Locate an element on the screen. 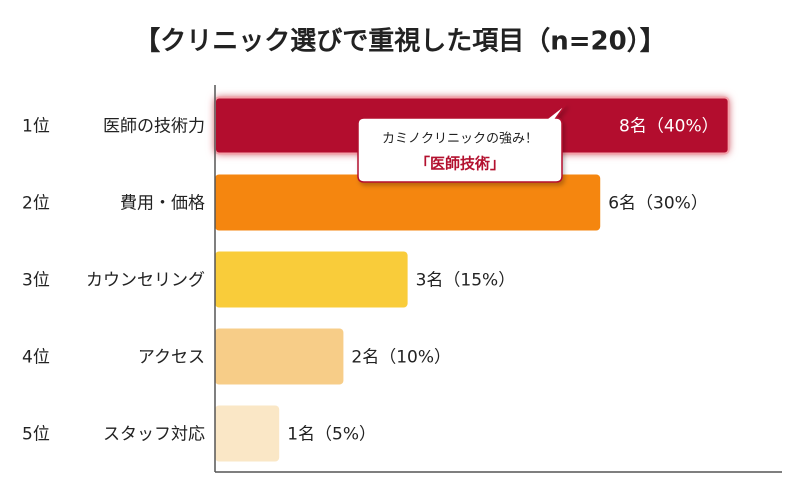 The image size is (800, 500). rank-label: 3位 is located at coordinates (36, 281).